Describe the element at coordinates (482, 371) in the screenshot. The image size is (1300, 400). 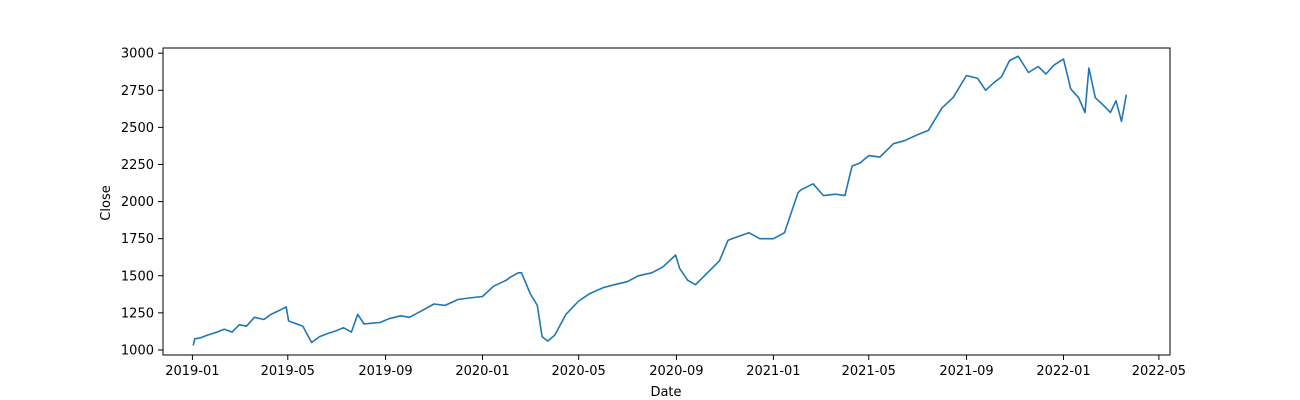
I see `x-tick-label: 2020-01` at that location.